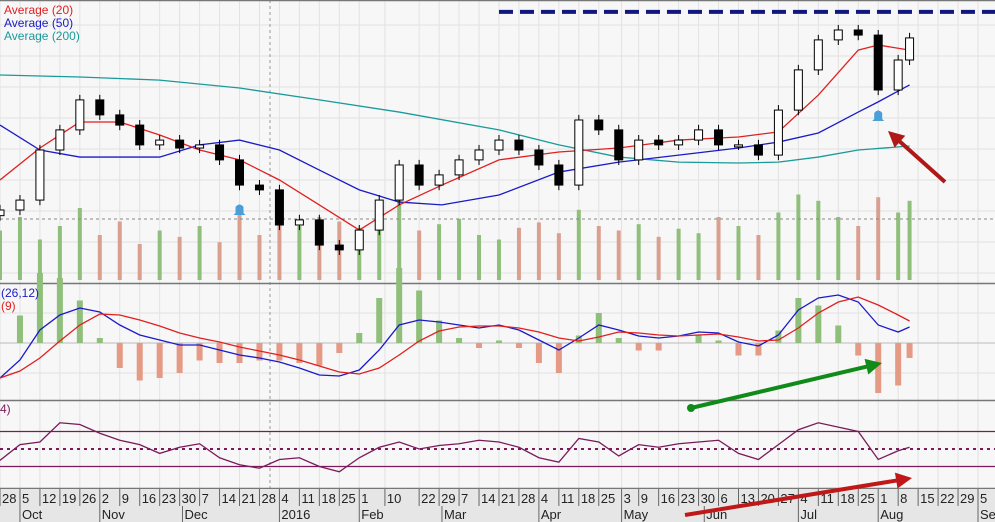  I want to click on month-label: May, so click(636, 514).